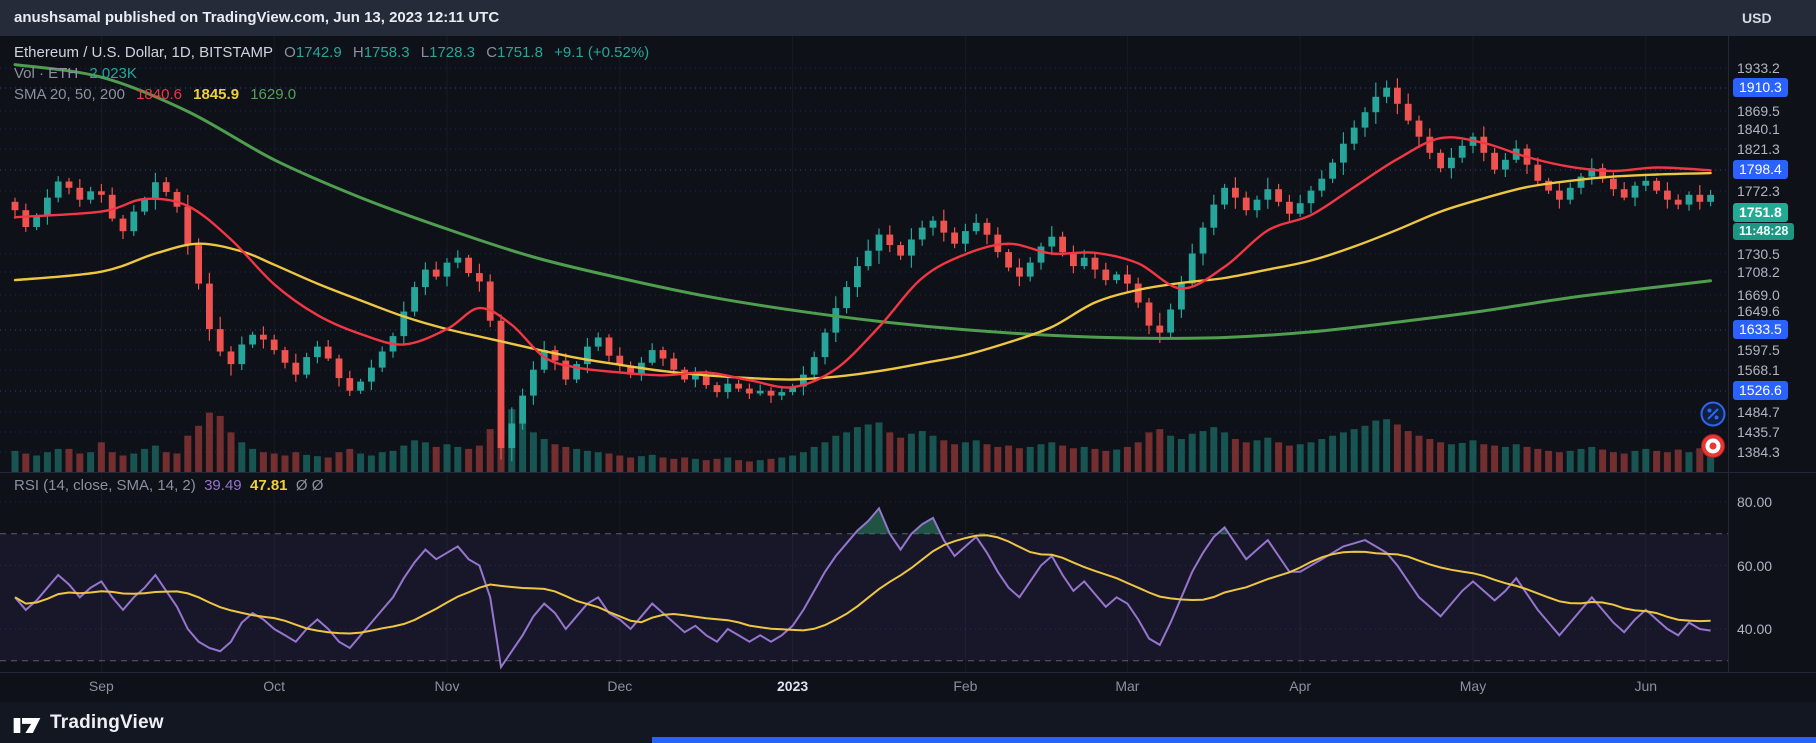  What do you see at coordinates (908, 472) in the screenshot?
I see `pane-separator` at bounding box center [908, 472].